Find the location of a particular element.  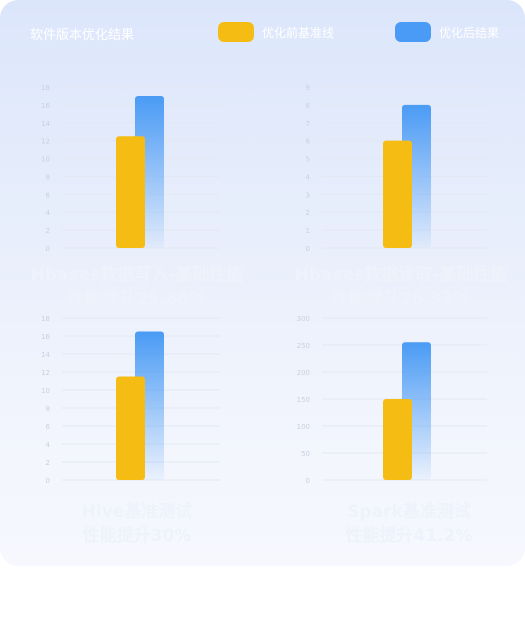

caption-hbase-write-title: Hbases数据写入-基础性能 is located at coordinates (137, 275).